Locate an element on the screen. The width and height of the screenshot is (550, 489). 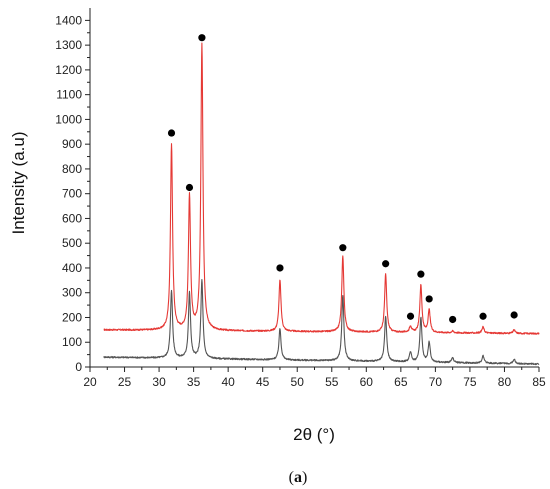
x-tick-label: 80 is located at coordinates (505, 382).